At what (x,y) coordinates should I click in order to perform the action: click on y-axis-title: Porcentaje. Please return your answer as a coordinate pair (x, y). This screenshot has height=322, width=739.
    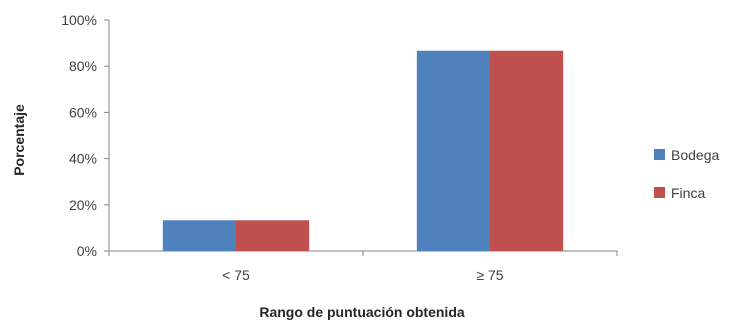
    Looking at the image, I should click on (19, 140).